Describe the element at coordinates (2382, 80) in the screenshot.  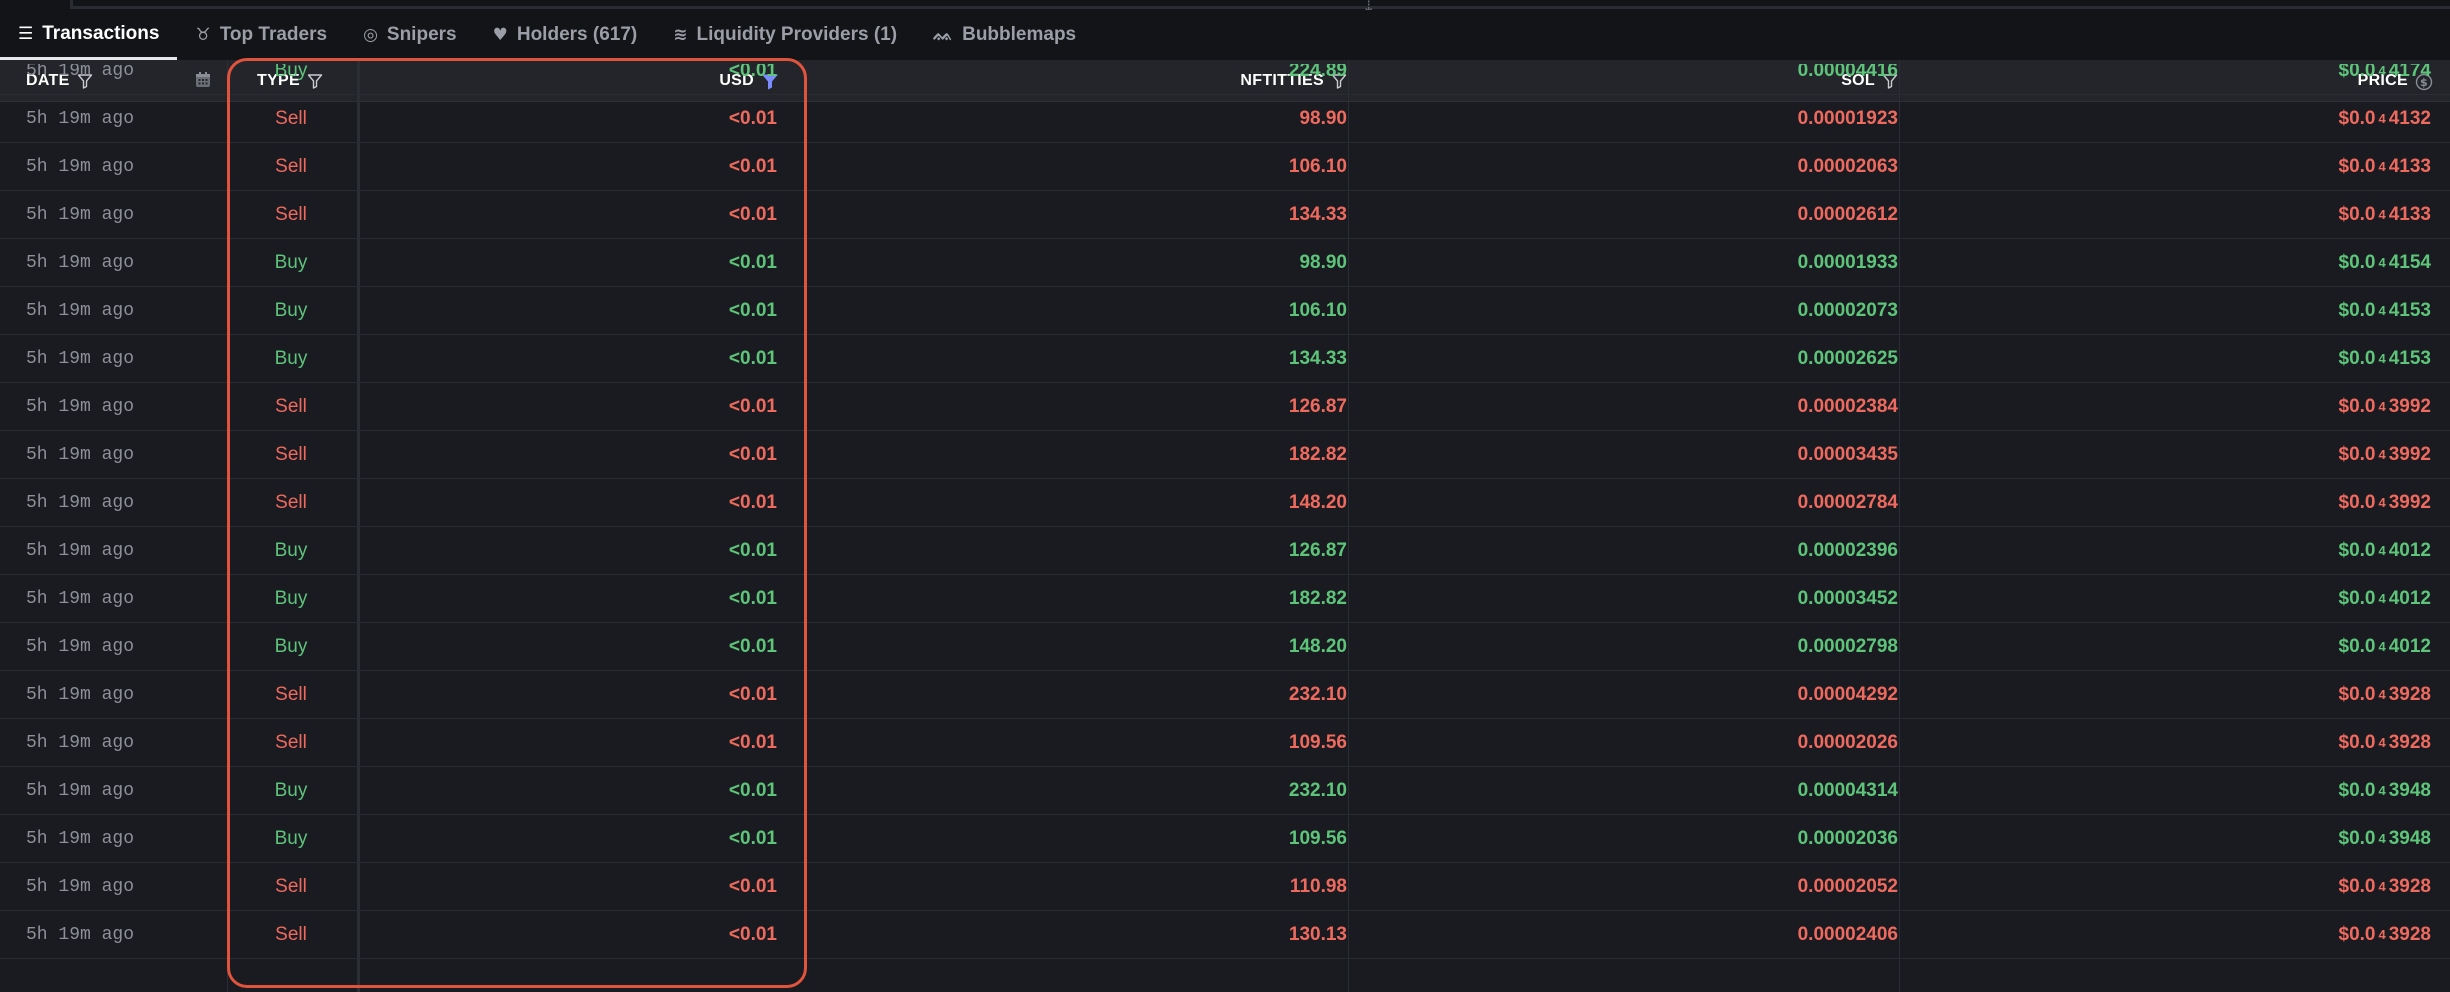
I see `column-header-label: PRICE` at that location.